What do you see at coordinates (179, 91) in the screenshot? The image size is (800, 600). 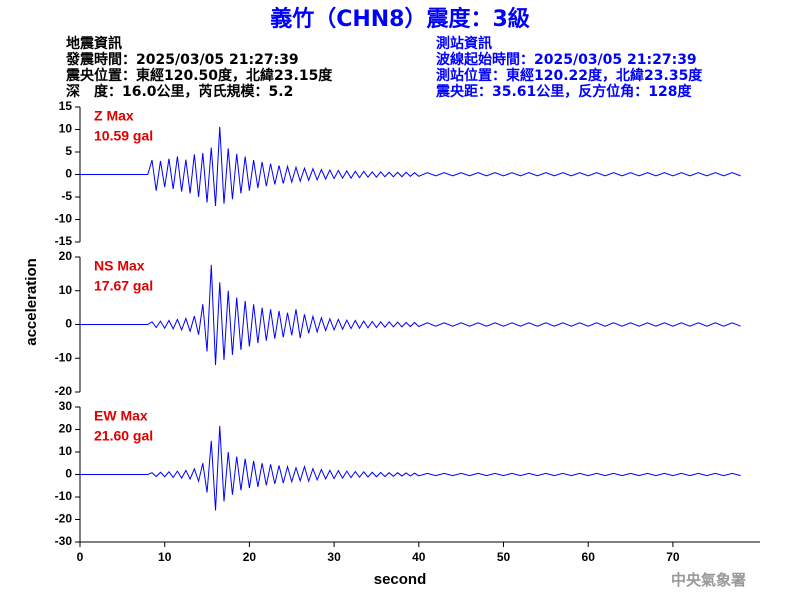 I see `info-line: 深 度：16.0公里，芮氏規模：5.2` at bounding box center [179, 91].